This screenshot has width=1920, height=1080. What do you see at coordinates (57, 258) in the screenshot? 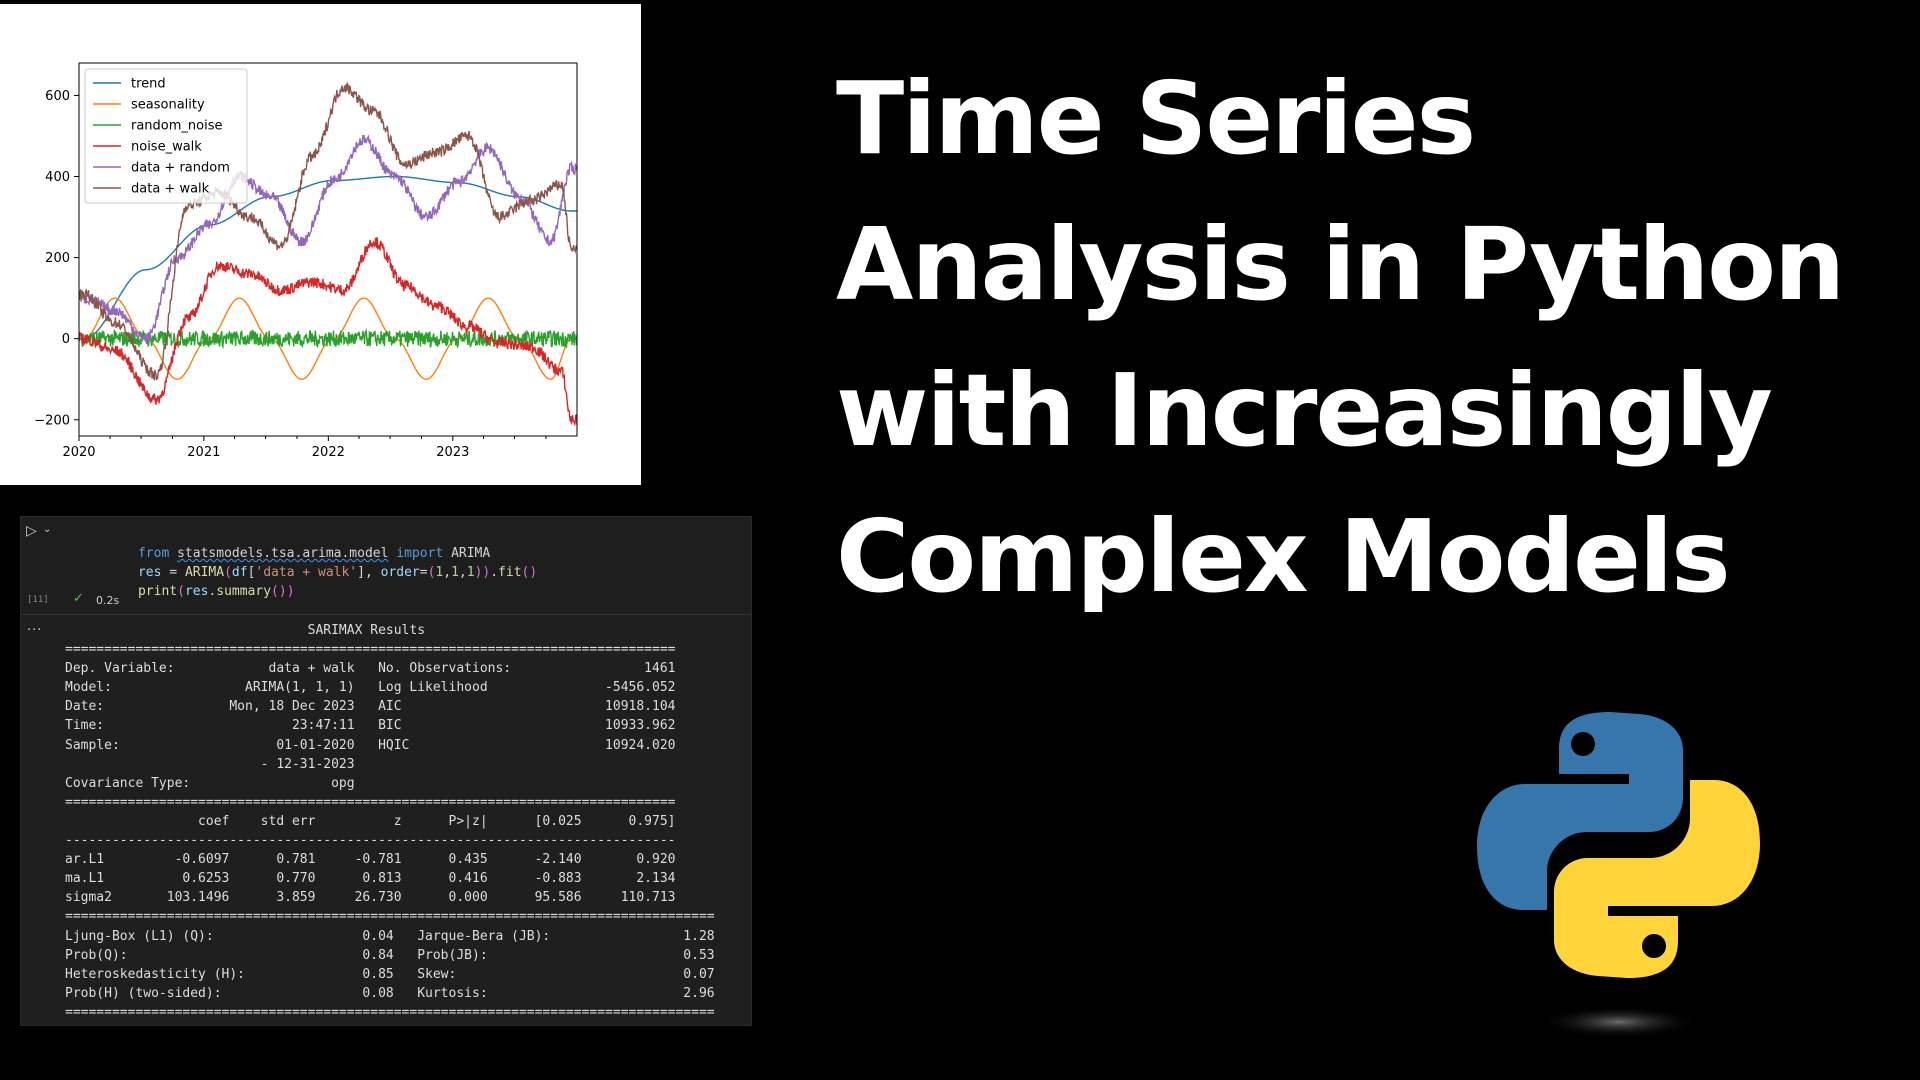
I see `y-tick-label: 200` at bounding box center [57, 258].